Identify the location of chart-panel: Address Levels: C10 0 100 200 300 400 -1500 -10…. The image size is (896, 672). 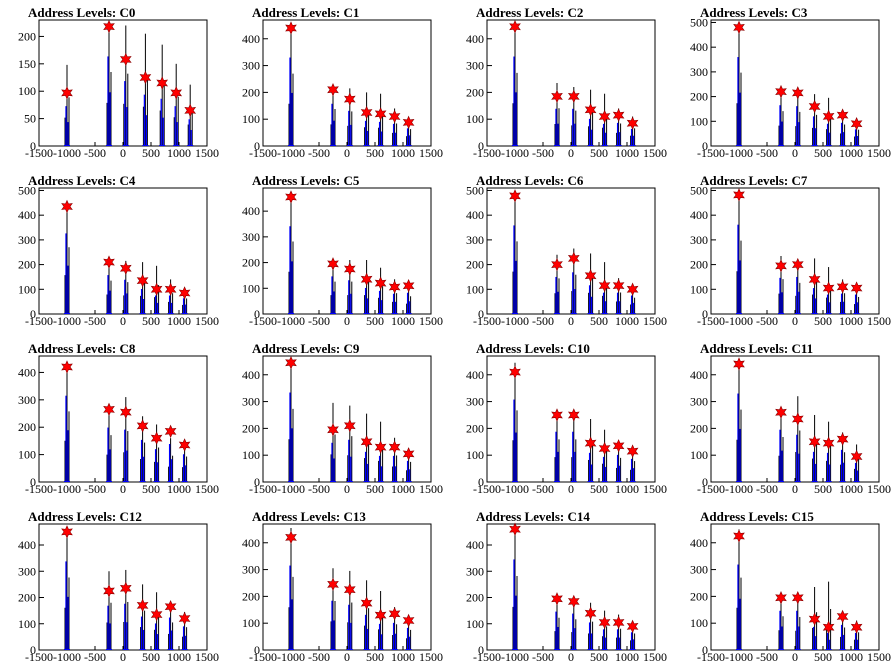
(560, 420).